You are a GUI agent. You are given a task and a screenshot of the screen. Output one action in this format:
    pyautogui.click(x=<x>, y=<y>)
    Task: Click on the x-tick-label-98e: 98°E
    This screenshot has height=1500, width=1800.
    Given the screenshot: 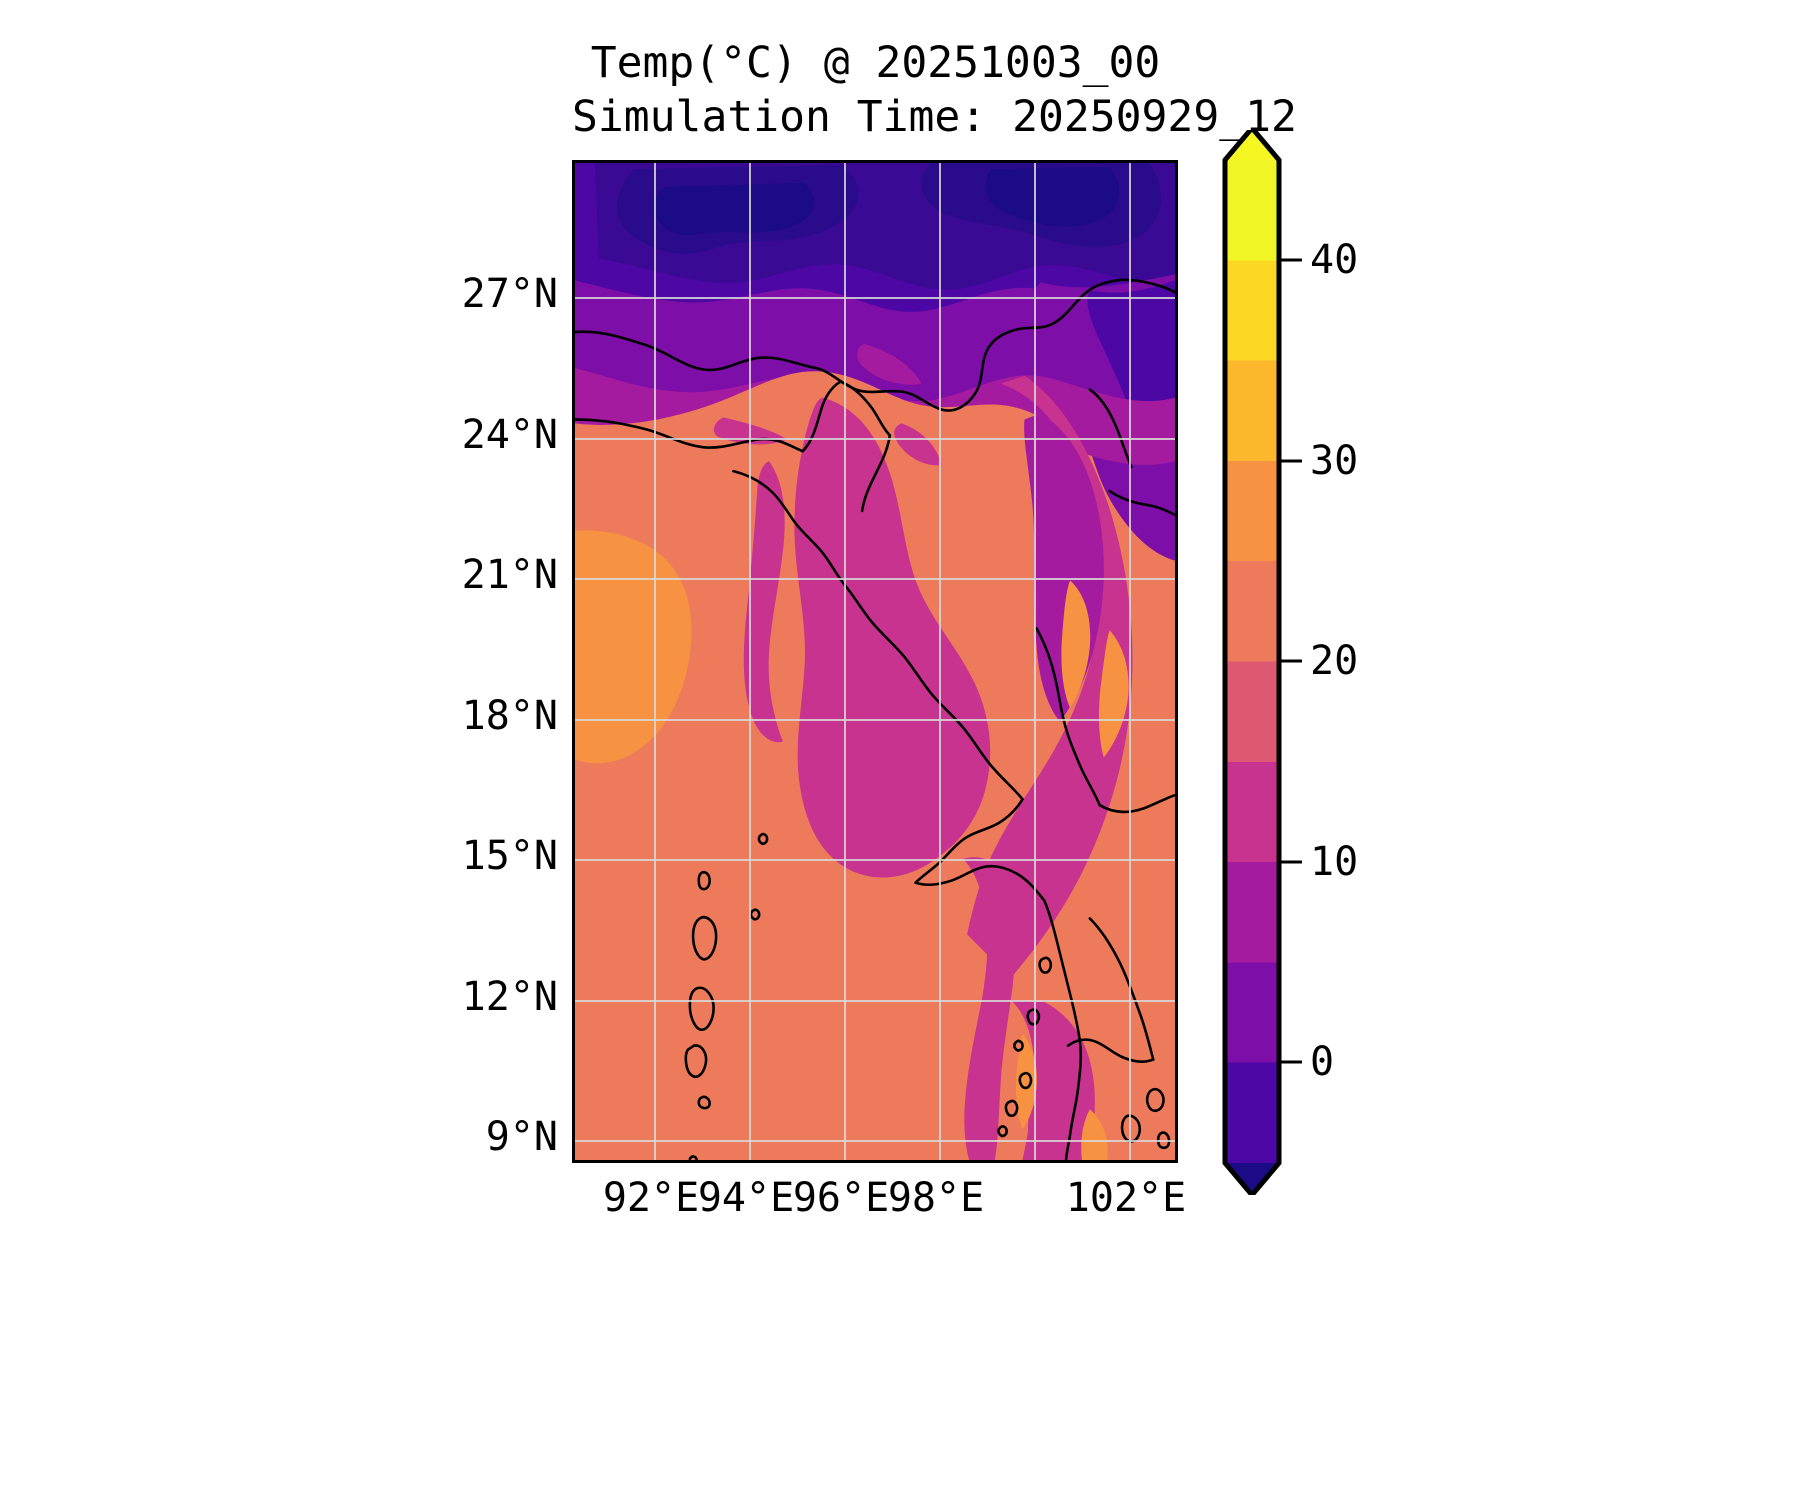 What is the action you would take?
    pyautogui.click(x=936, y=1198)
    